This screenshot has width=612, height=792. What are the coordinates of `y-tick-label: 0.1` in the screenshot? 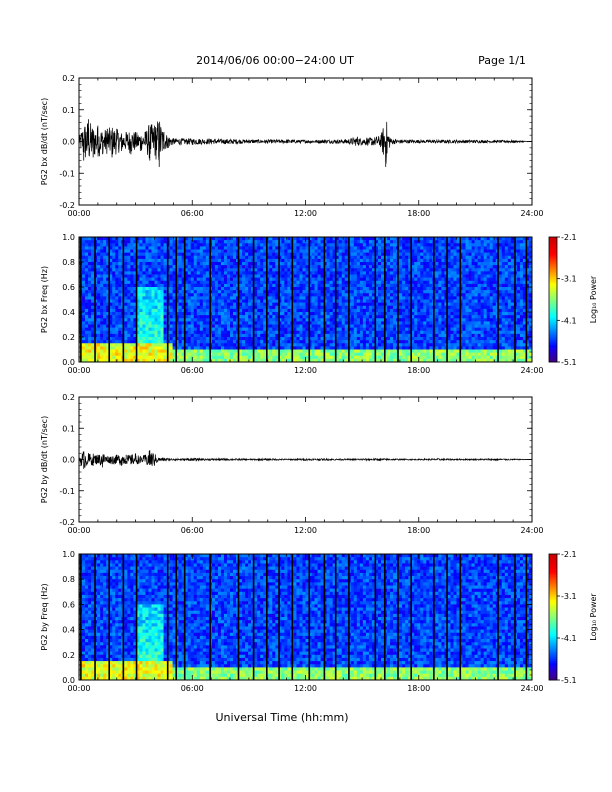 It's located at (68, 110).